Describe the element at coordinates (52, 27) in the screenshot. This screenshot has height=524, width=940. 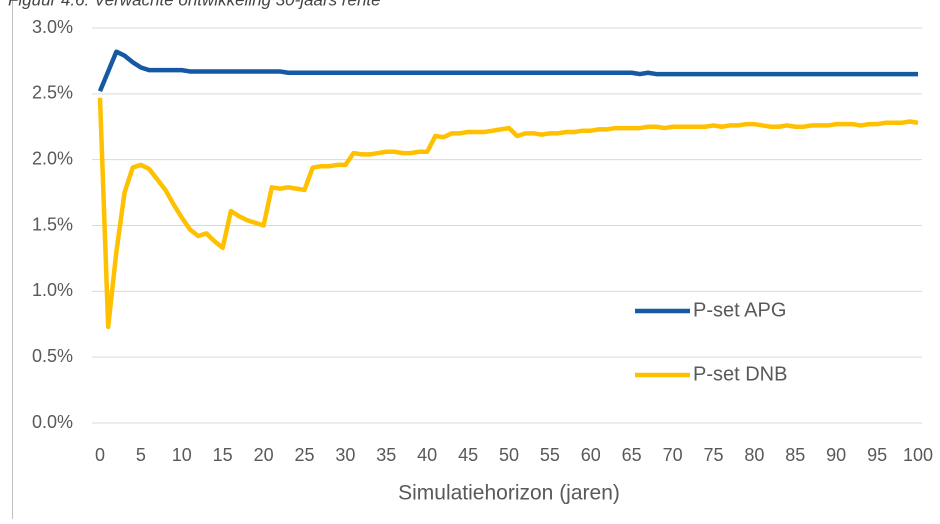
I see `y-tick-label: 3.0%` at that location.